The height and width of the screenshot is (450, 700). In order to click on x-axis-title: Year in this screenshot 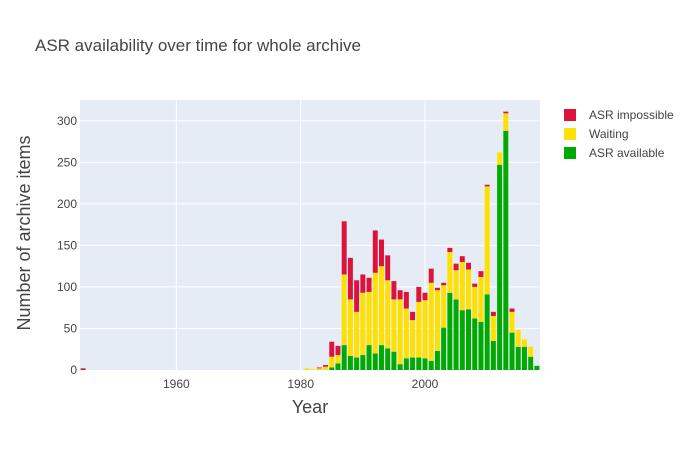, I will do `click(310, 407)`.